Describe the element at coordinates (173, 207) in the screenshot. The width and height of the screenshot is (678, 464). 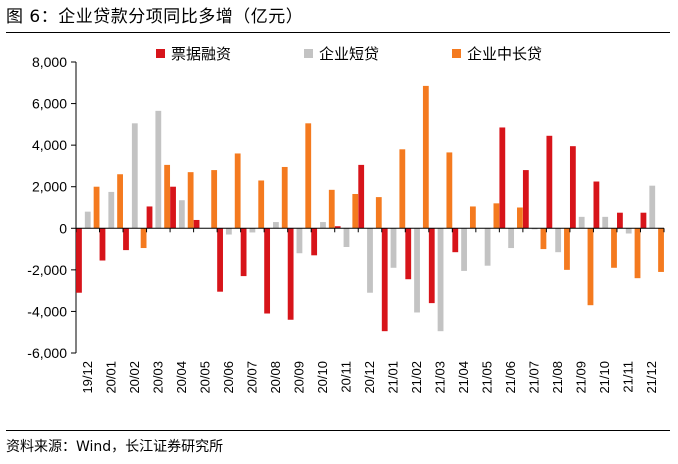
I see `bar-1-20/04` at that location.